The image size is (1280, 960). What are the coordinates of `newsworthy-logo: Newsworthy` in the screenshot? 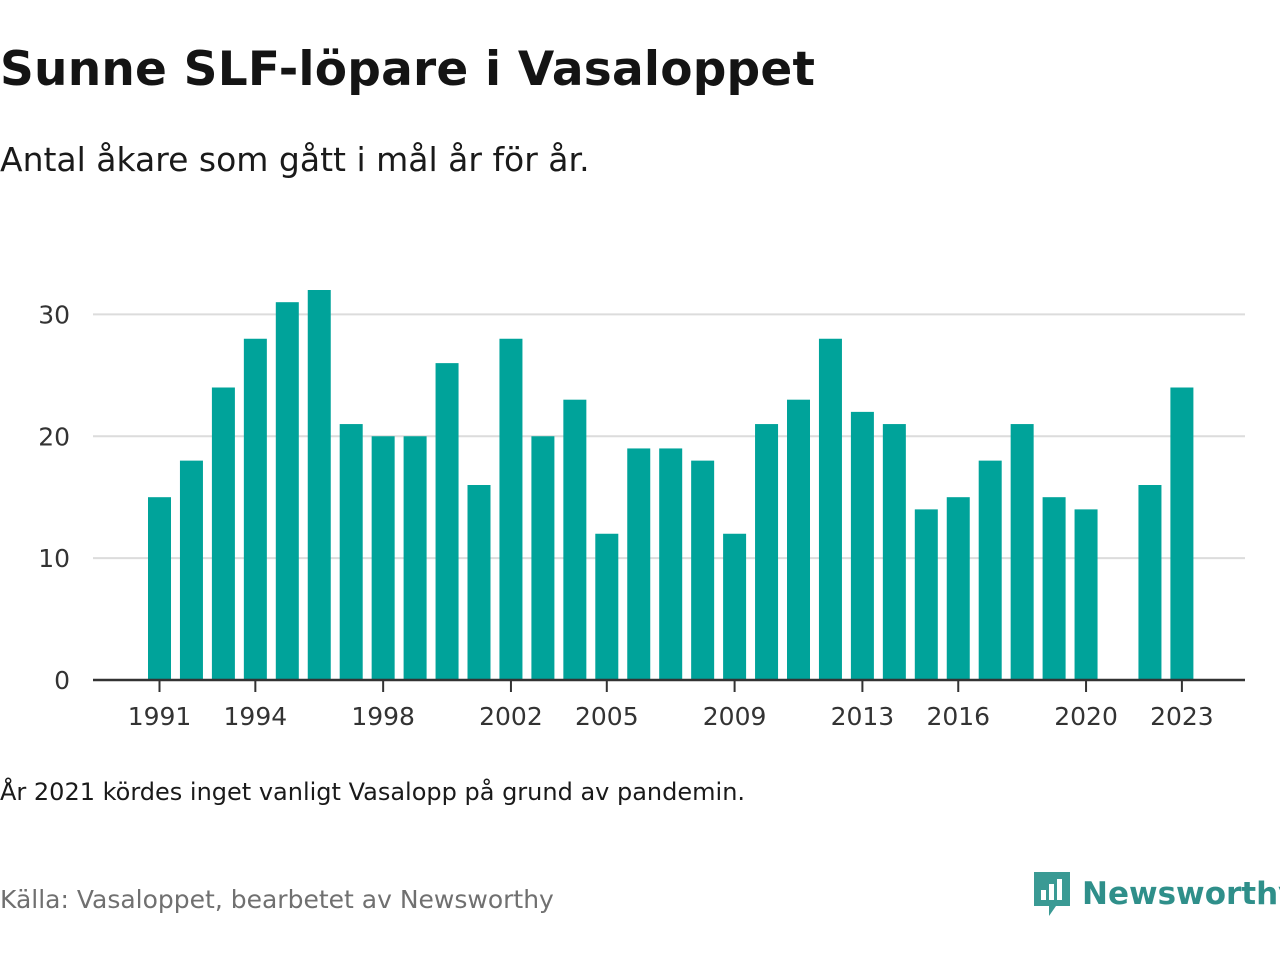 It's located at (1156, 894).